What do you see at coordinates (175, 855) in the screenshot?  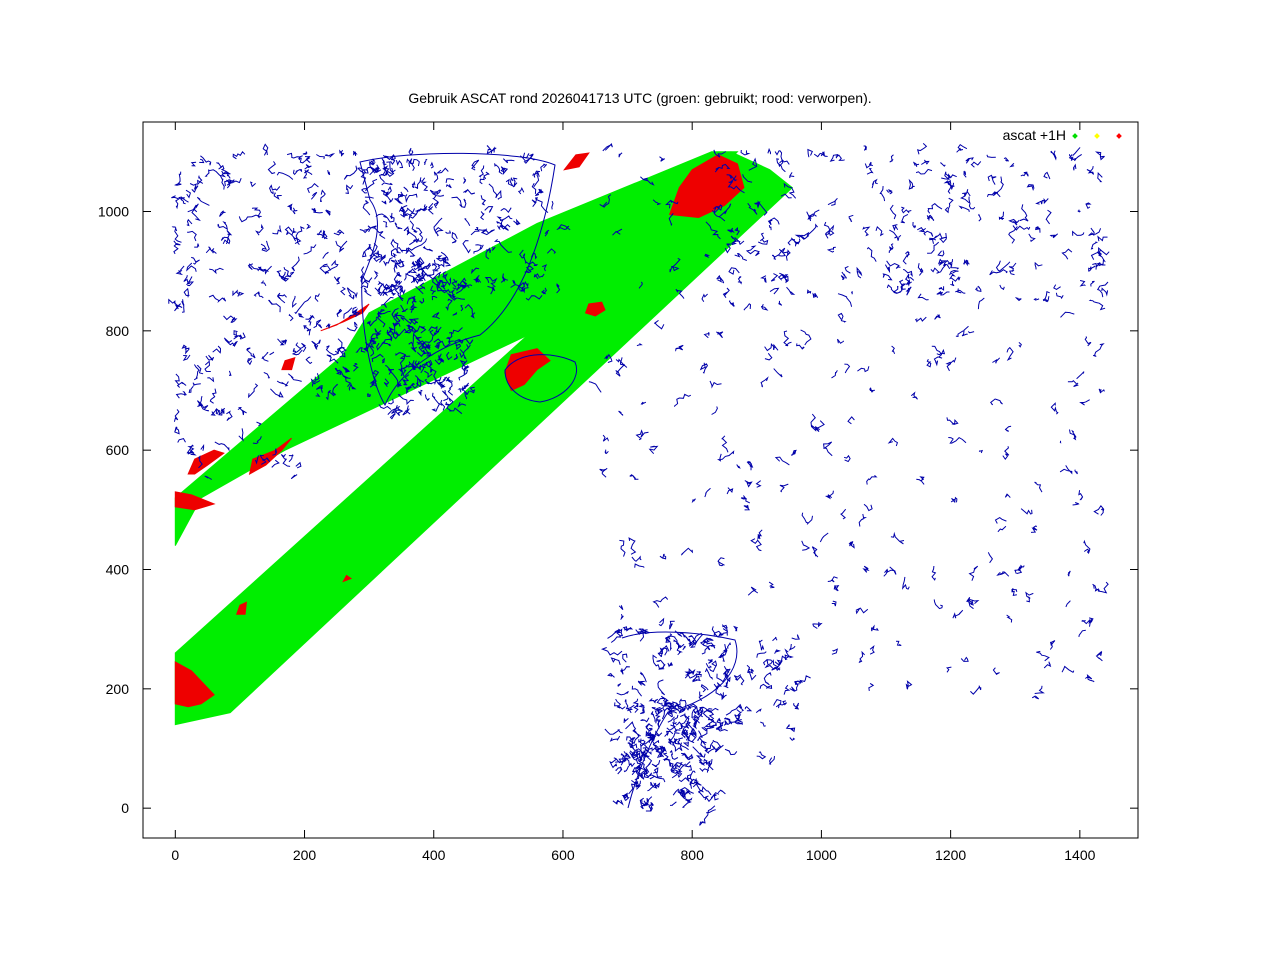 I see `x-tick-label: 0` at bounding box center [175, 855].